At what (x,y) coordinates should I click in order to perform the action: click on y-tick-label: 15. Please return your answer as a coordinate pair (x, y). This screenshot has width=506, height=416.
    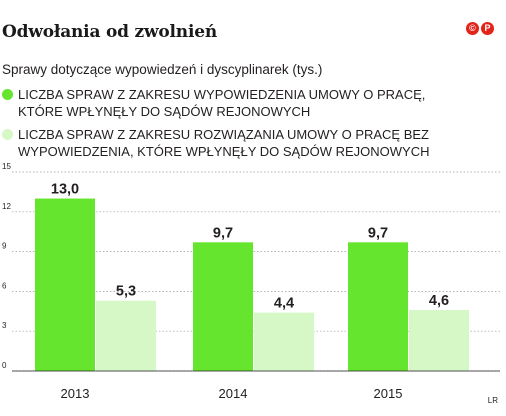
    Looking at the image, I should click on (6, 166).